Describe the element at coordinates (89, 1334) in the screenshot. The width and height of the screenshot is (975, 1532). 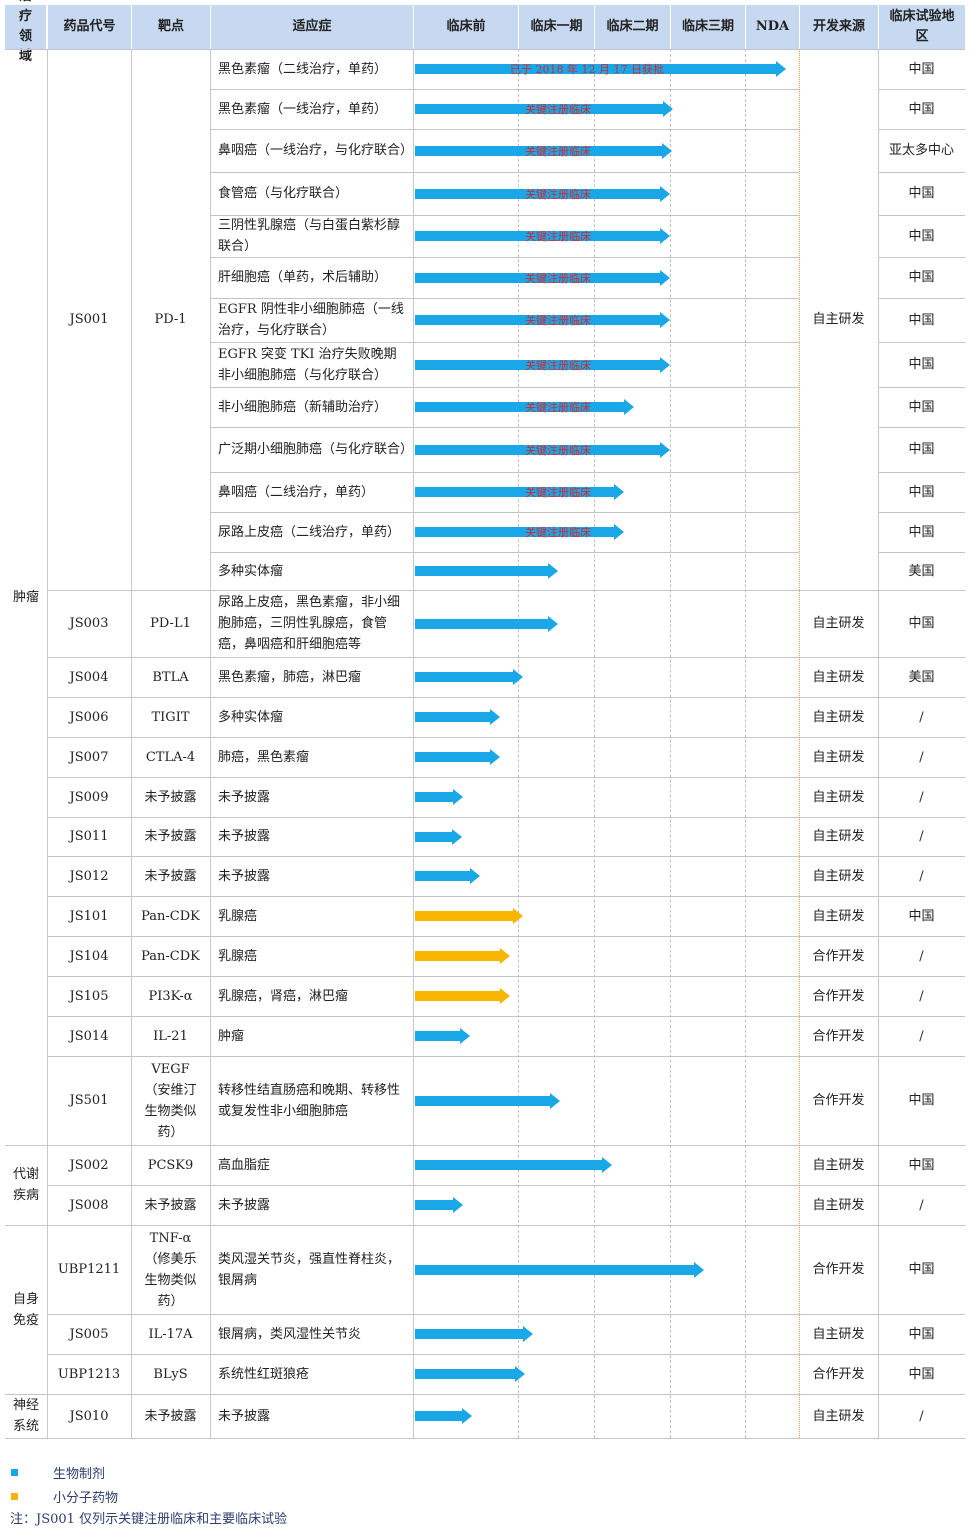
I see `drug-code: JS005` at that location.